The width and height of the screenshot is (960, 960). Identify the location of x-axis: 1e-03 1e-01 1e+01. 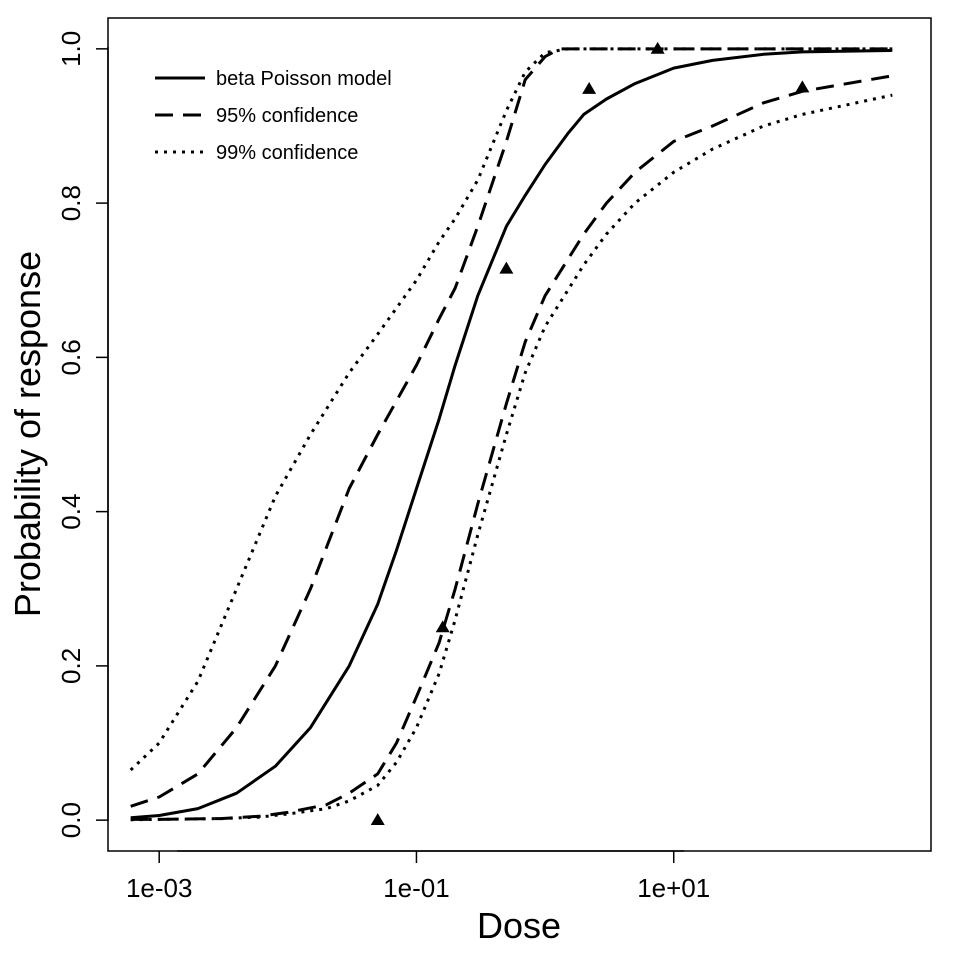
(418, 876).